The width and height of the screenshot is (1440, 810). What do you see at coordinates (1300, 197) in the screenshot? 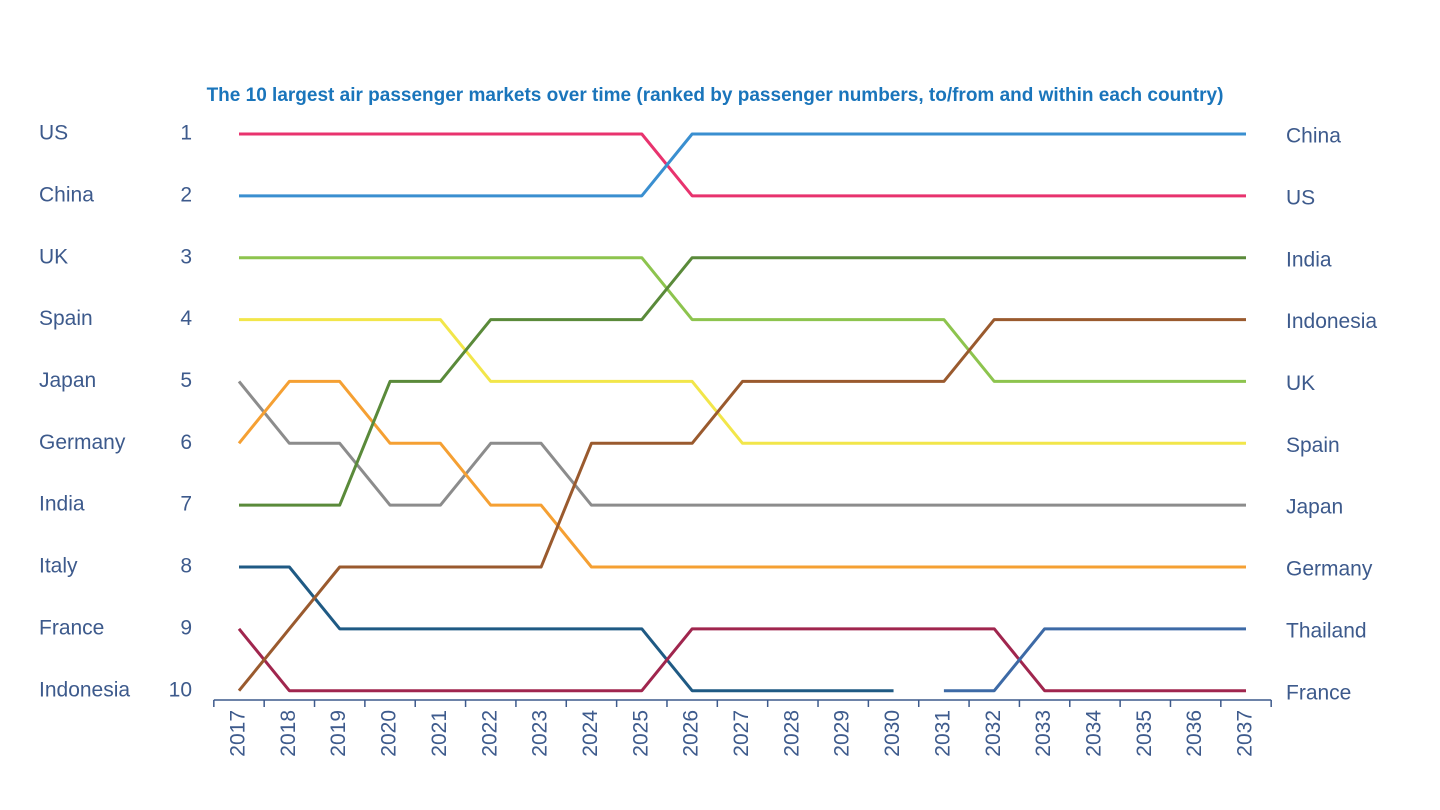
I see `end-label: US` at bounding box center [1300, 197].